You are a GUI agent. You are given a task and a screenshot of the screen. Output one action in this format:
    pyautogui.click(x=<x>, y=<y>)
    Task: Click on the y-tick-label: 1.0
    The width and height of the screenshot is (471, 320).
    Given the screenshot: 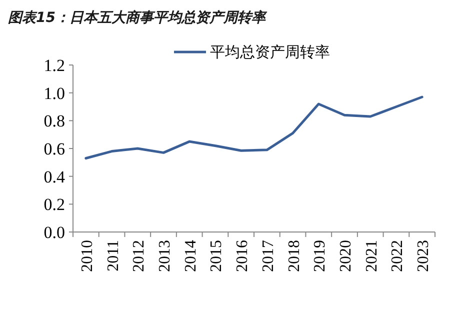 What is the action you would take?
    pyautogui.click(x=54, y=93)
    